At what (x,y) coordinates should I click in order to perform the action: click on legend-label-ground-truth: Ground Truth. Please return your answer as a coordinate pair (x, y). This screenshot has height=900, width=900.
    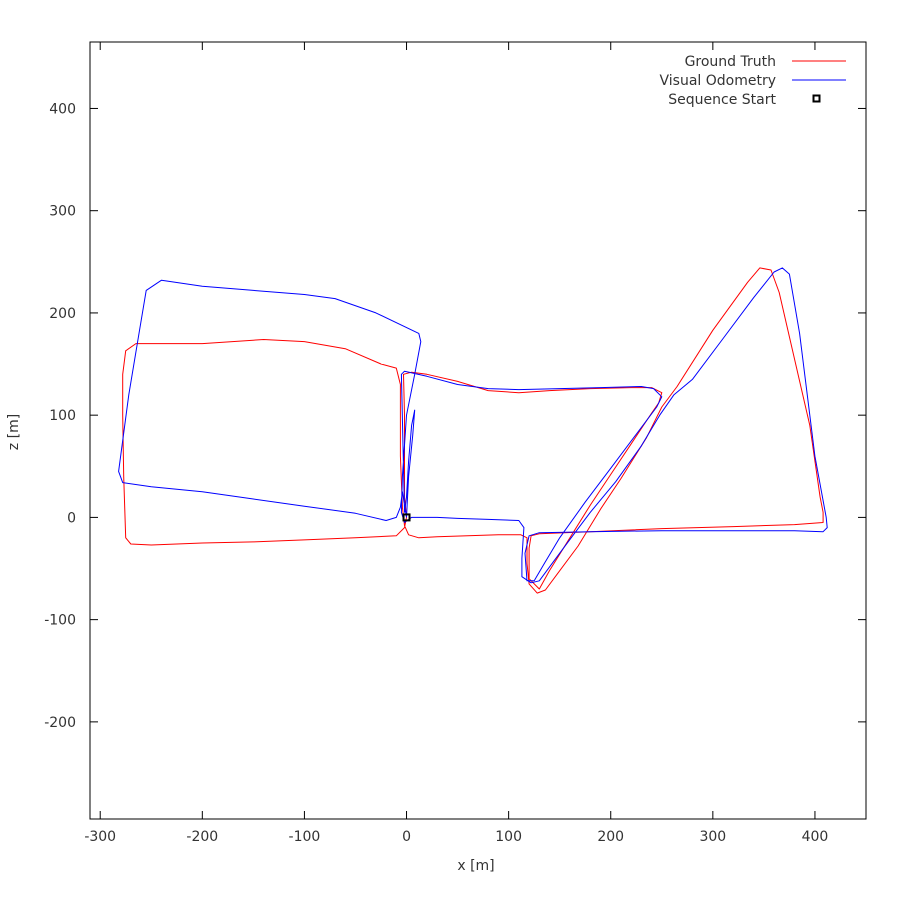
    Looking at the image, I should click on (730, 62).